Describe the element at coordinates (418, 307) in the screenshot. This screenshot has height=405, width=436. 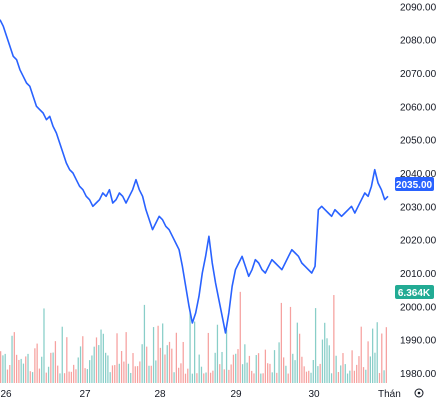
I see `y-tick-label: 2000.00` at that location.